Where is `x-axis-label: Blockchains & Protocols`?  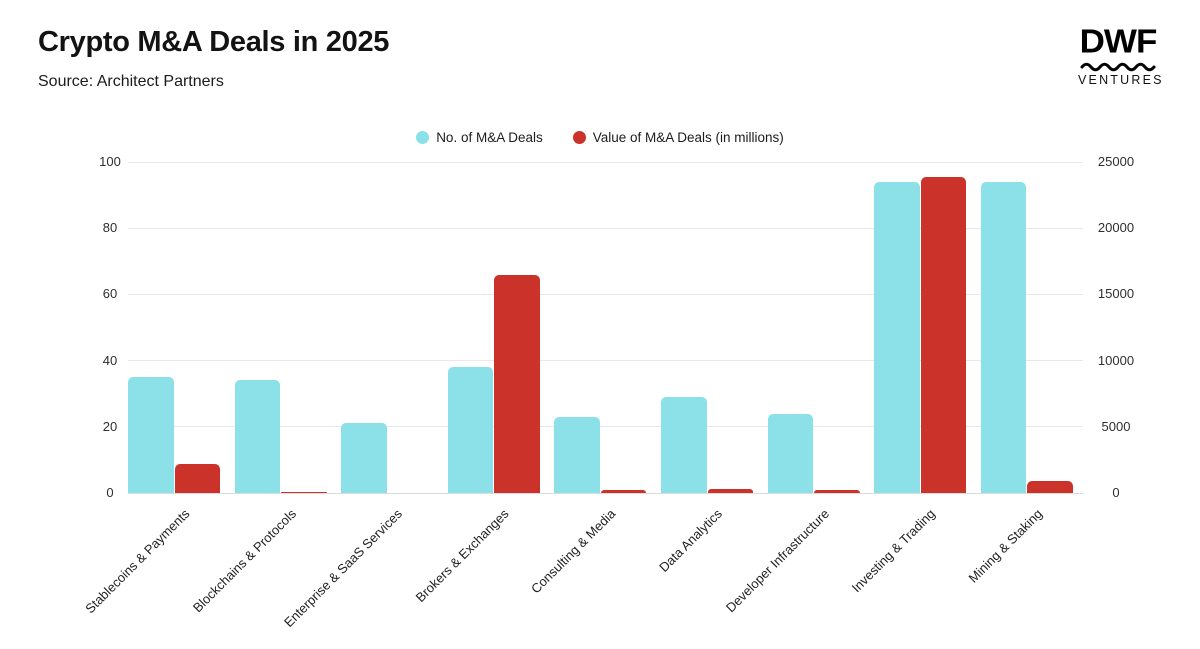
x-axis-label: Blockchains & Protocols is located at coordinates (244, 561).